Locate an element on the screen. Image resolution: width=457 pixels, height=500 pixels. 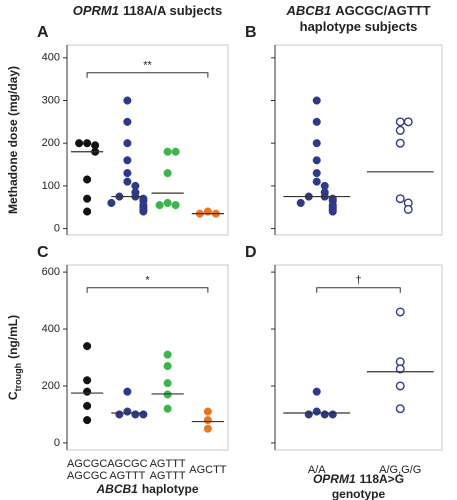
panel-letter: B is located at coordinates (251, 32).